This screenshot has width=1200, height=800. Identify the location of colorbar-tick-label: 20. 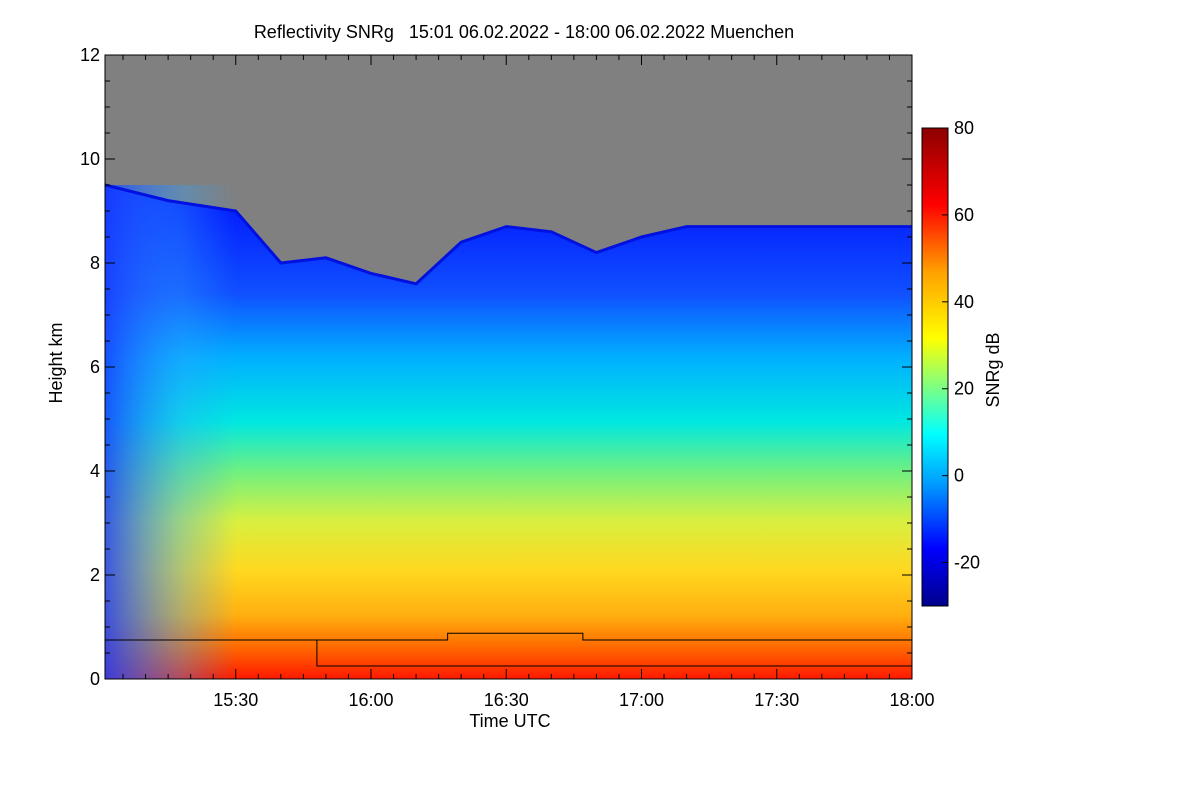
(964, 389).